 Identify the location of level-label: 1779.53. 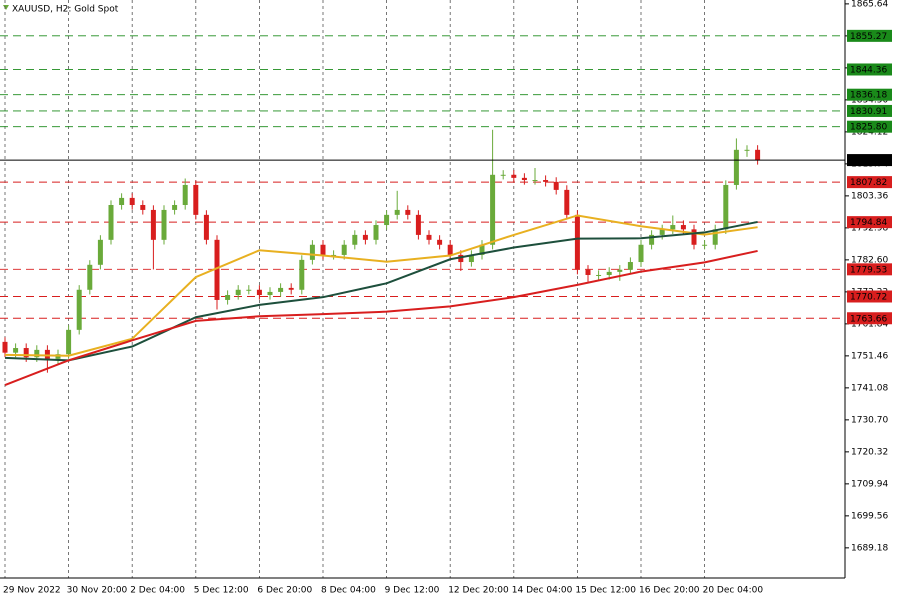
(868, 270).